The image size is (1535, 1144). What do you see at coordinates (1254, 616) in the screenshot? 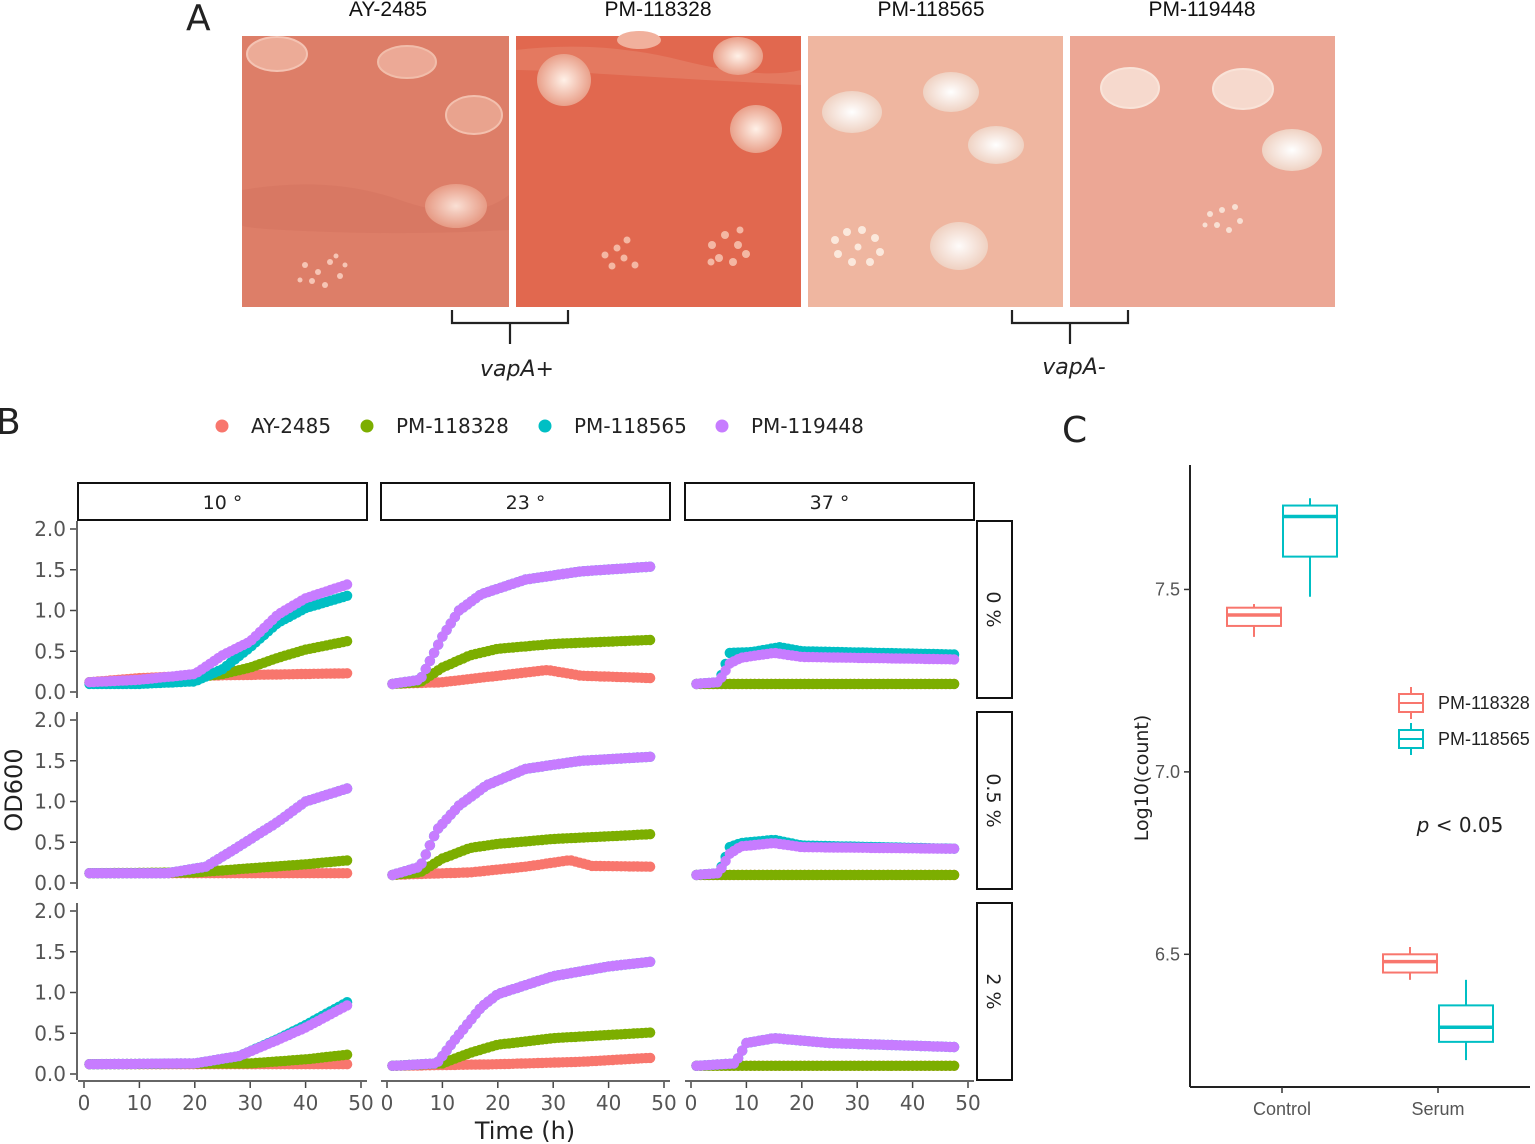
I see `box-iqr` at bounding box center [1254, 616].